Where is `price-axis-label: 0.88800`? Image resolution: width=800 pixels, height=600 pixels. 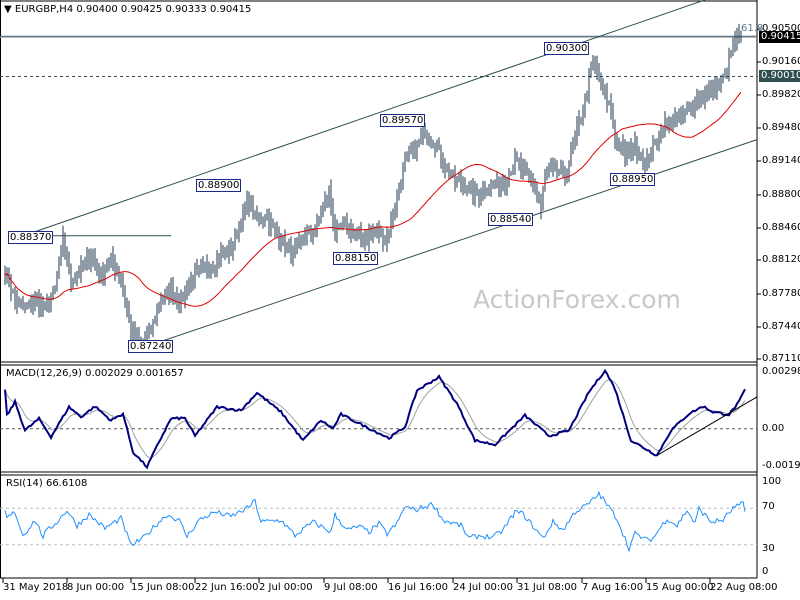 price-axis-label: 0.88800 is located at coordinates (781, 194).